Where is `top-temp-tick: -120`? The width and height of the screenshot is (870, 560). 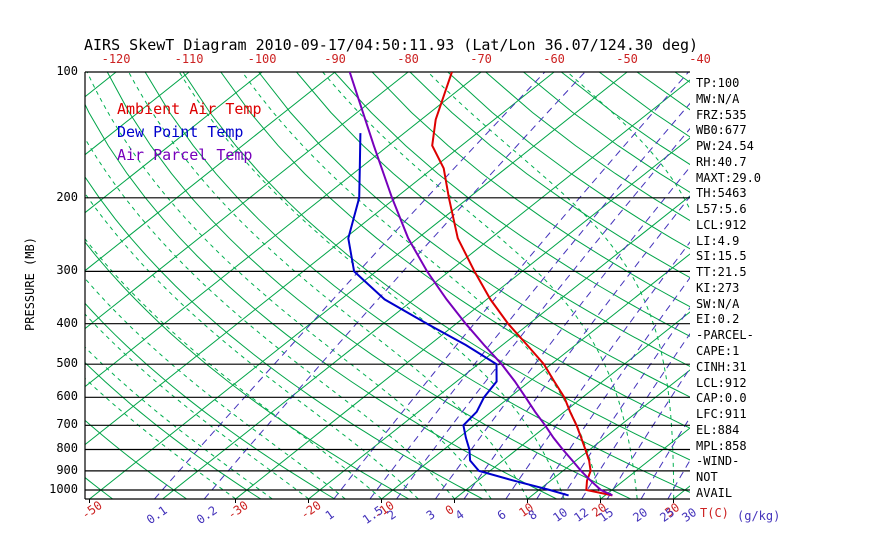 top-temp-tick: -120 is located at coordinates (116, 59).